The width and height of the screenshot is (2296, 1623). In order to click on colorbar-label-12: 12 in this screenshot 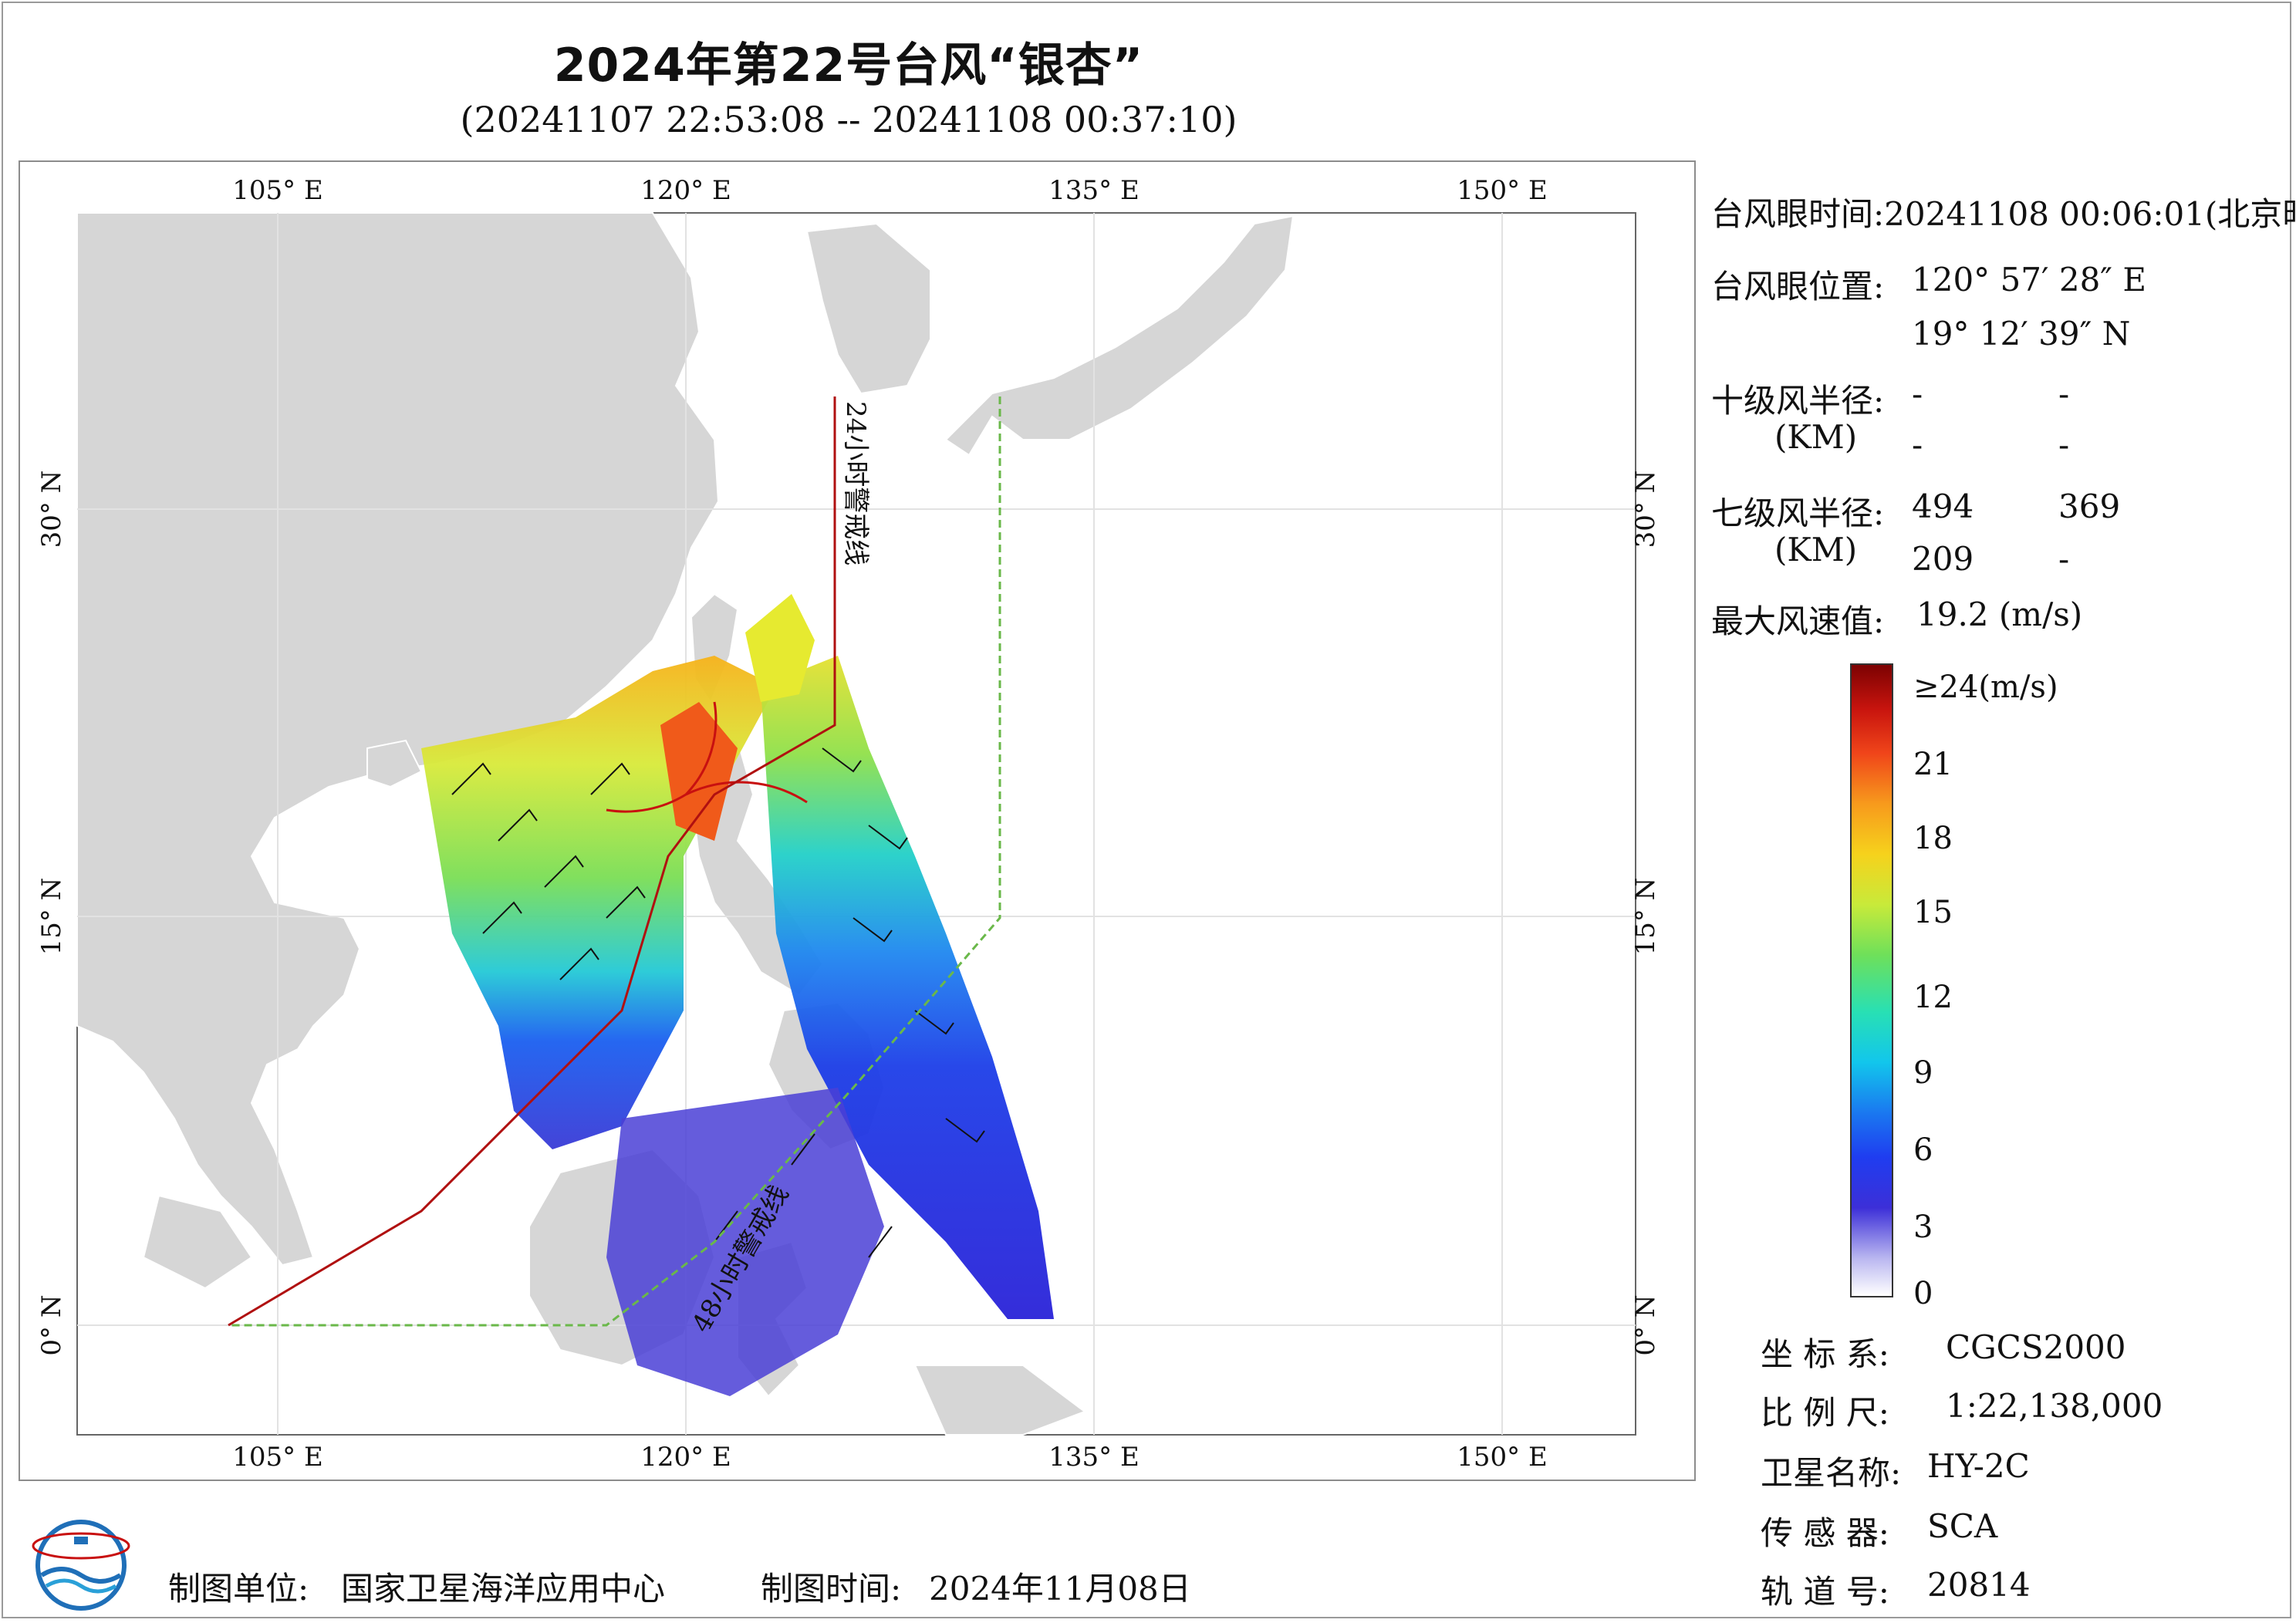, I will do `click(1933, 997)`.